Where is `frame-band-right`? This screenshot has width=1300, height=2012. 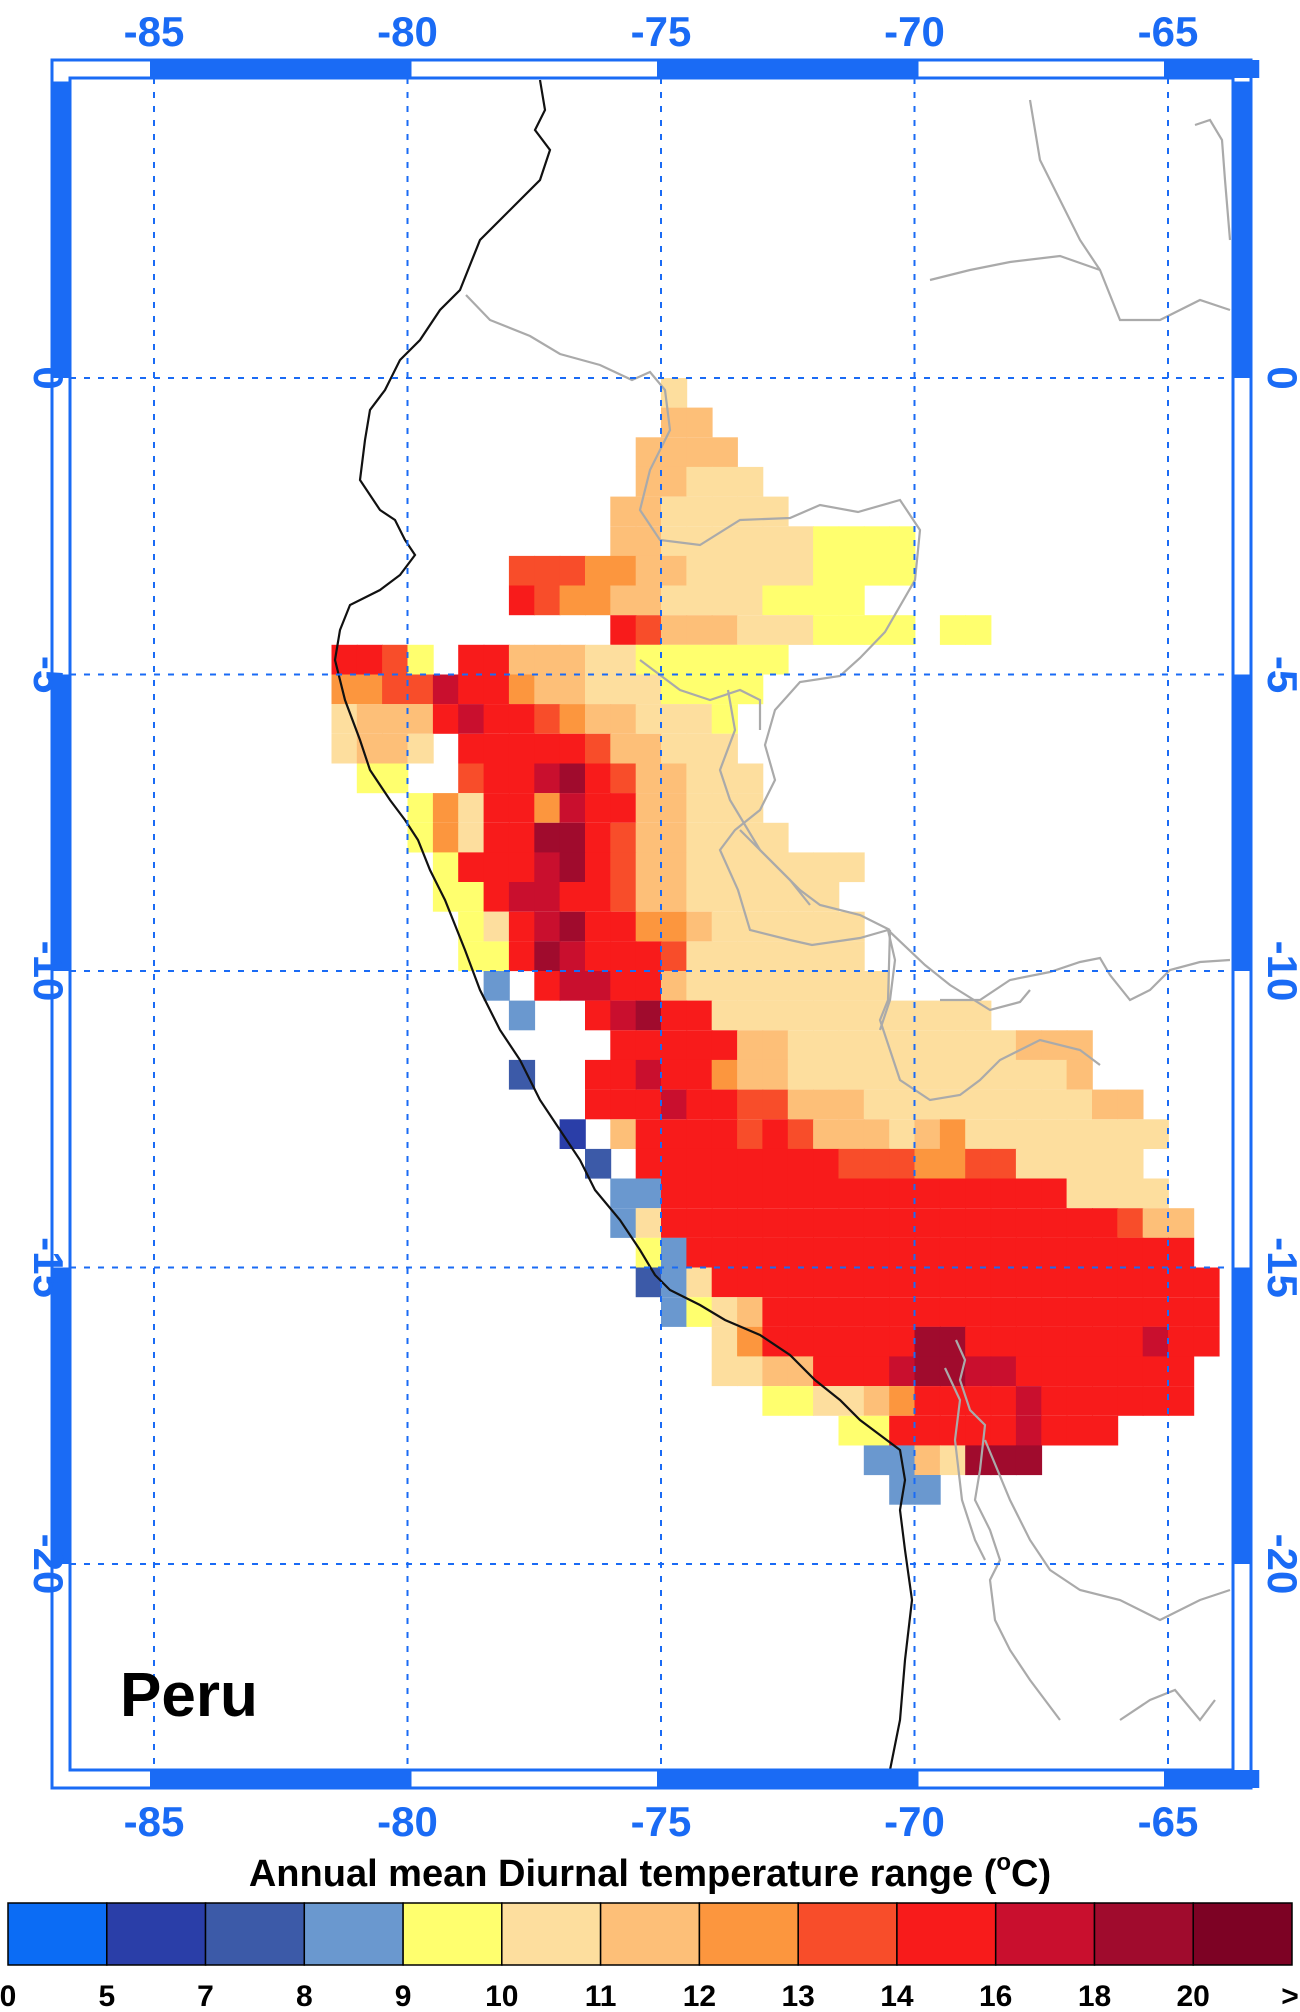
frame-band-right is located at coordinates (1242, 822).